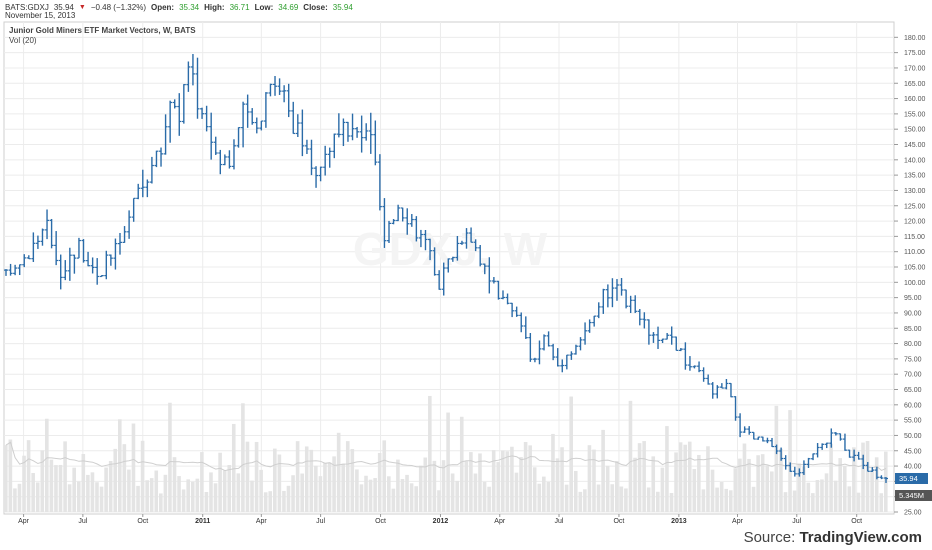 The width and height of the screenshot is (932, 550). What do you see at coordinates (913, 436) in the screenshot?
I see `y-tick-label: 50.00` at bounding box center [913, 436].